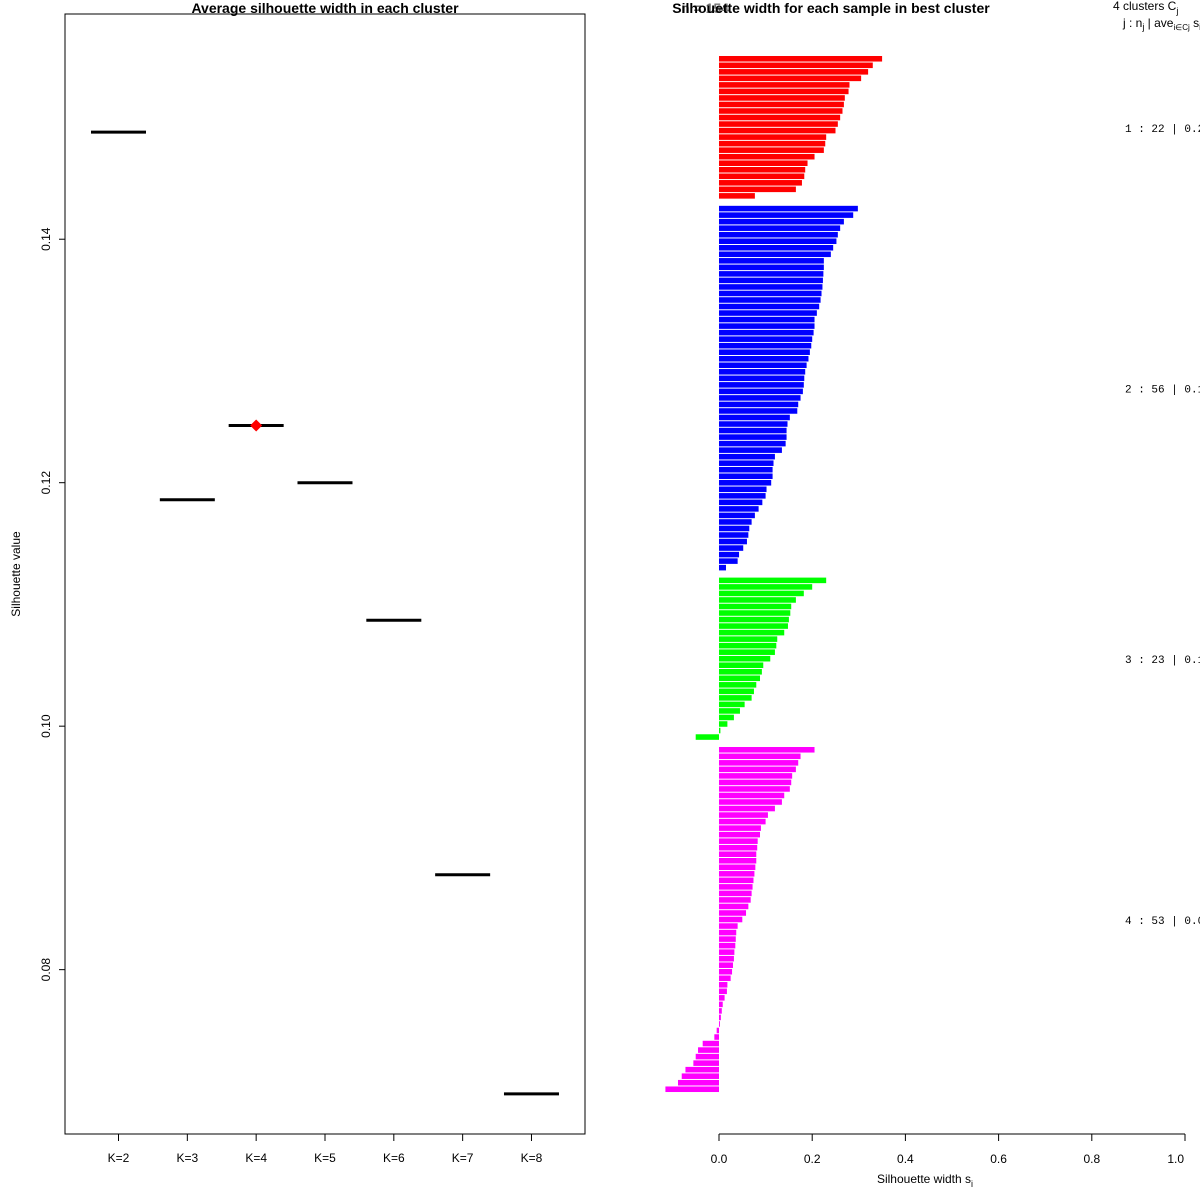 Image resolution: width=1200 pixels, height=1200 pixels. I want to click on left-x-tick-label: K=3, so click(187, 1158).